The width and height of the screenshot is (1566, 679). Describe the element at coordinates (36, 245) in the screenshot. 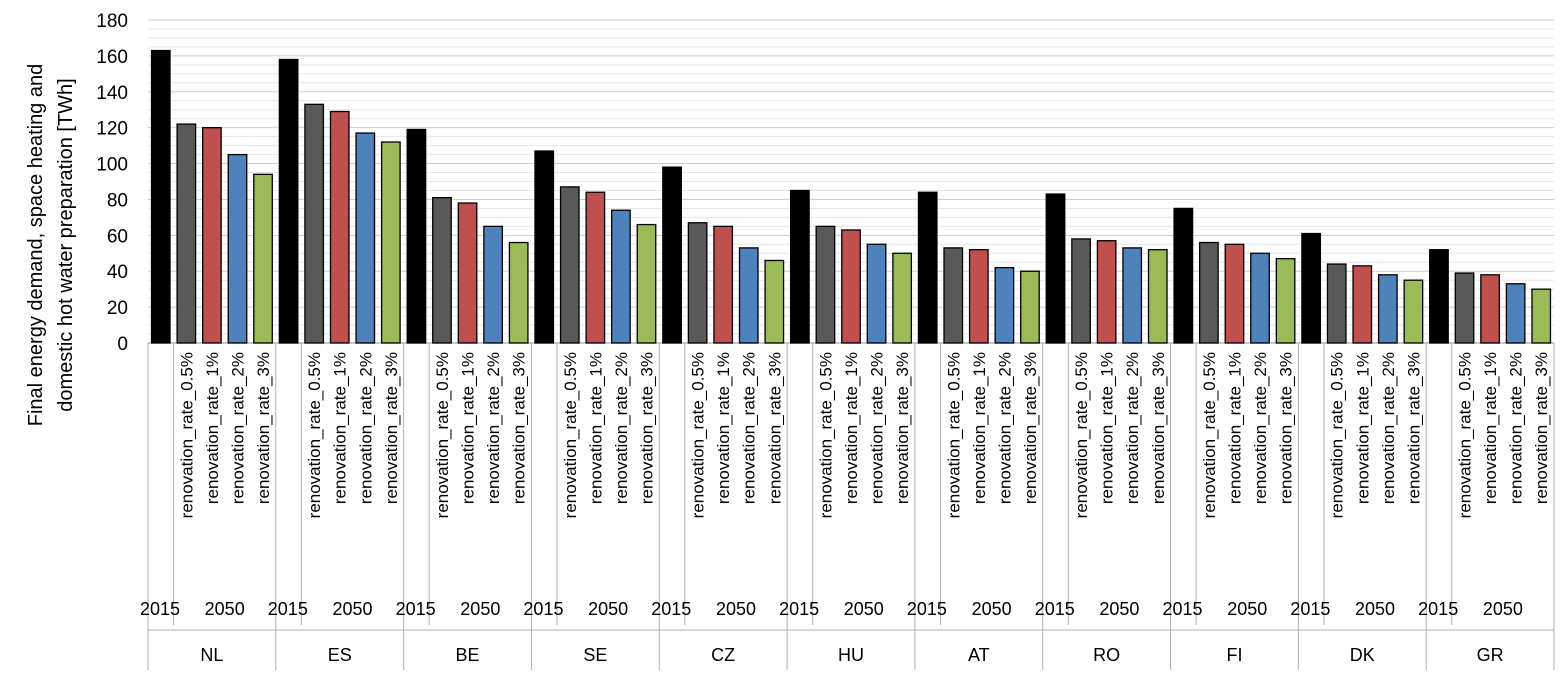

I see `y-axis-title-line-1: Final energy demand, space heating and` at that location.